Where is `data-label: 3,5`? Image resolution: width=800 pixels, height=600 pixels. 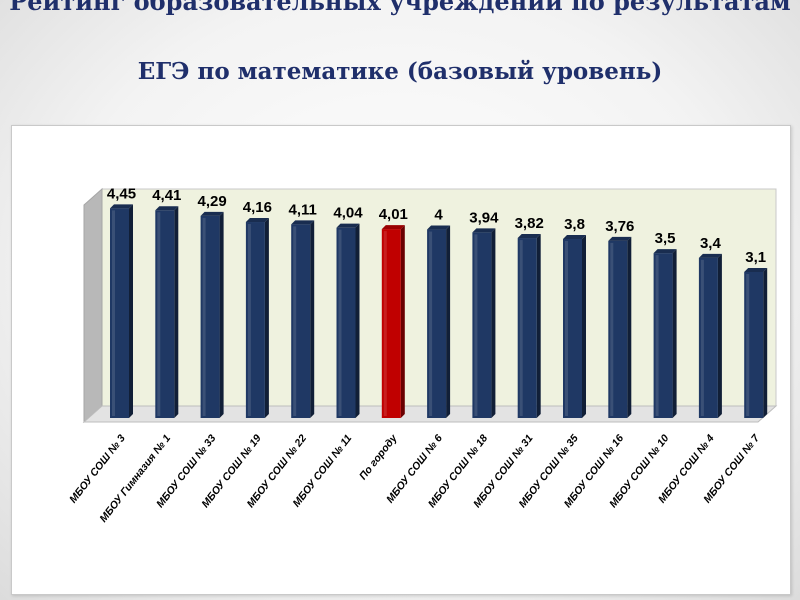 data-label: 3,5 is located at coordinates (665, 238).